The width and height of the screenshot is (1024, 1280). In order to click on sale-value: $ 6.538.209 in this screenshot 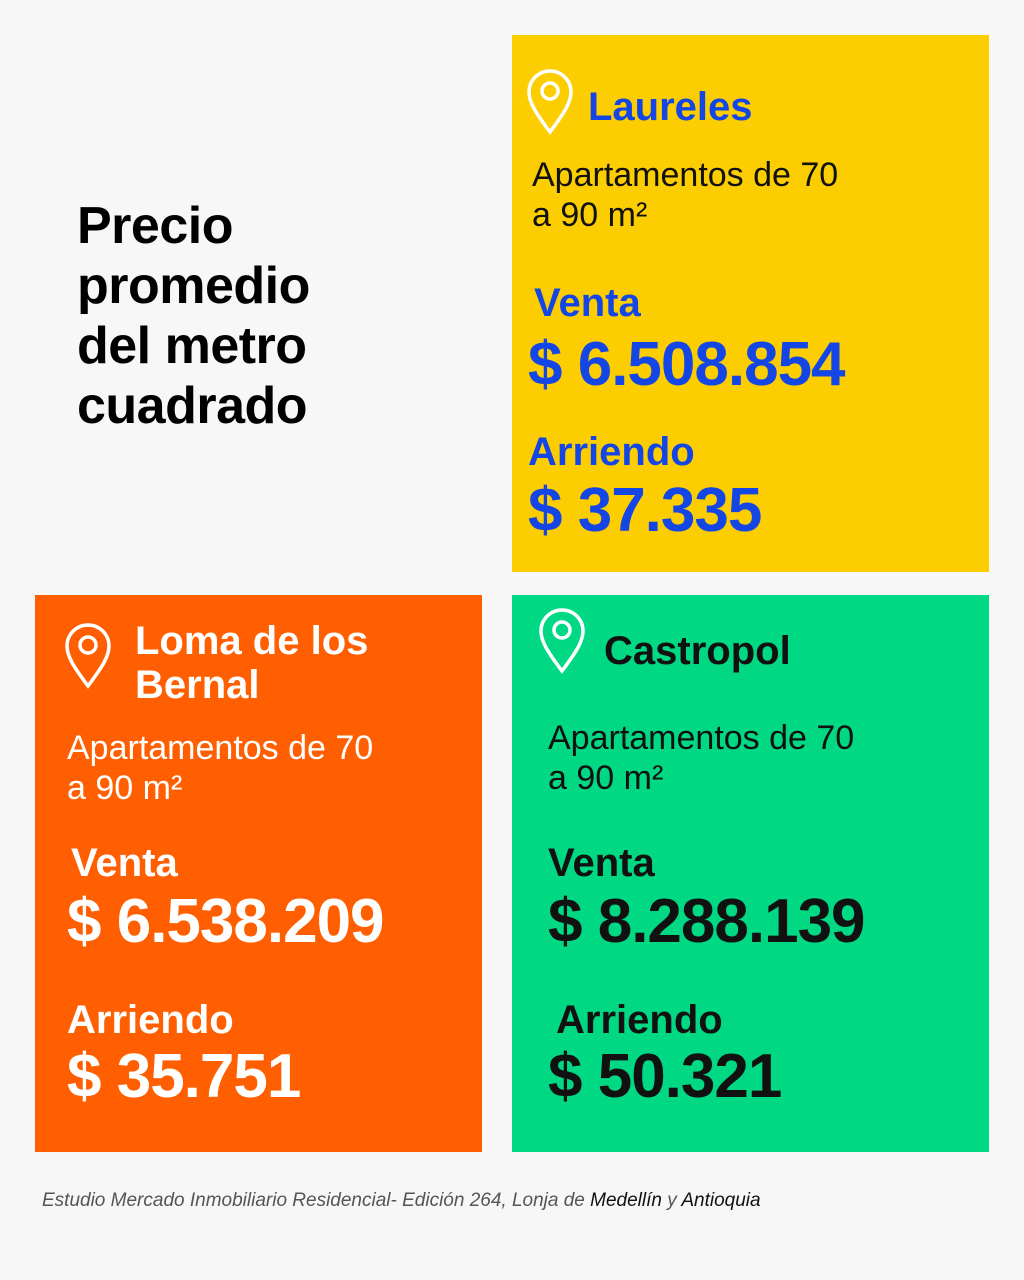, I will do `click(226, 921)`.